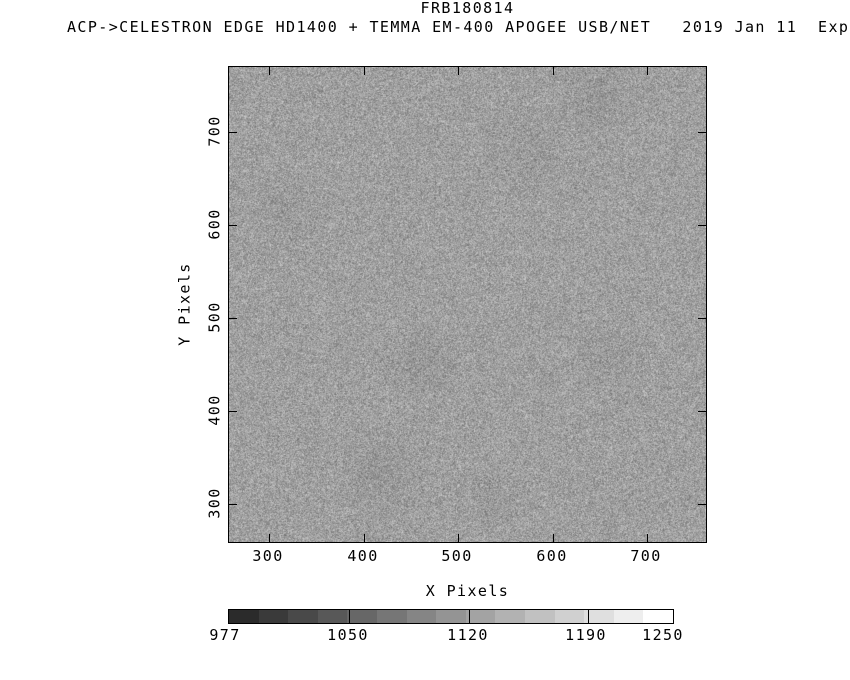 The image size is (850, 680). What do you see at coordinates (214, 224) in the screenshot?
I see `y-tick-label: 600` at bounding box center [214, 224].